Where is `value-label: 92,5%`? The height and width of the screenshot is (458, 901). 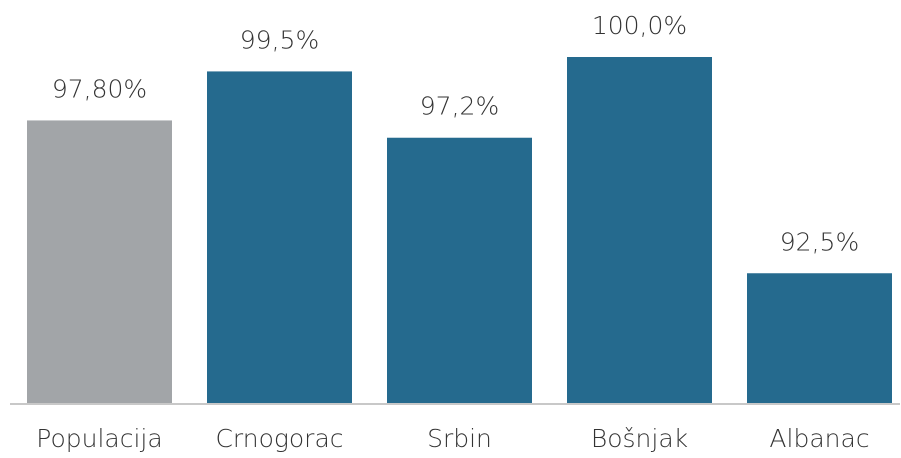
value-label: 92,5% is located at coordinates (819, 241).